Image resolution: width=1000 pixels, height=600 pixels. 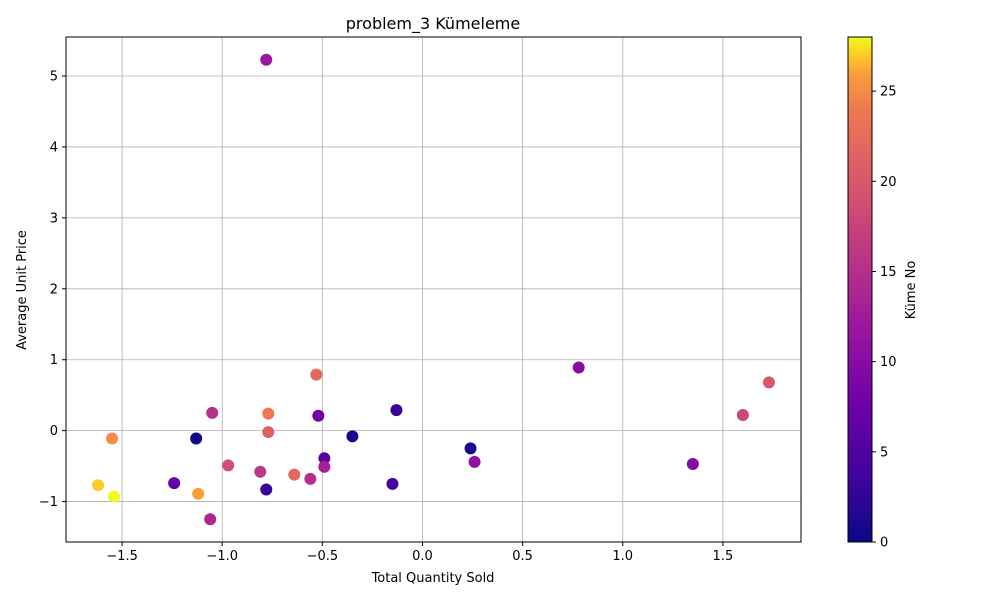 I want to click on colorbar-tick-label: 5, so click(x=884, y=452).